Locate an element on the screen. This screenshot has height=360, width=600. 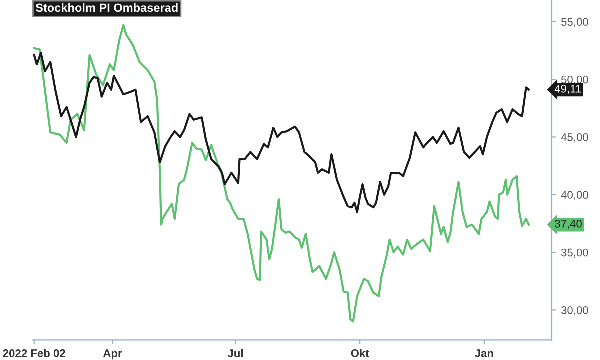
text: 49,11 is located at coordinates (568, 89).